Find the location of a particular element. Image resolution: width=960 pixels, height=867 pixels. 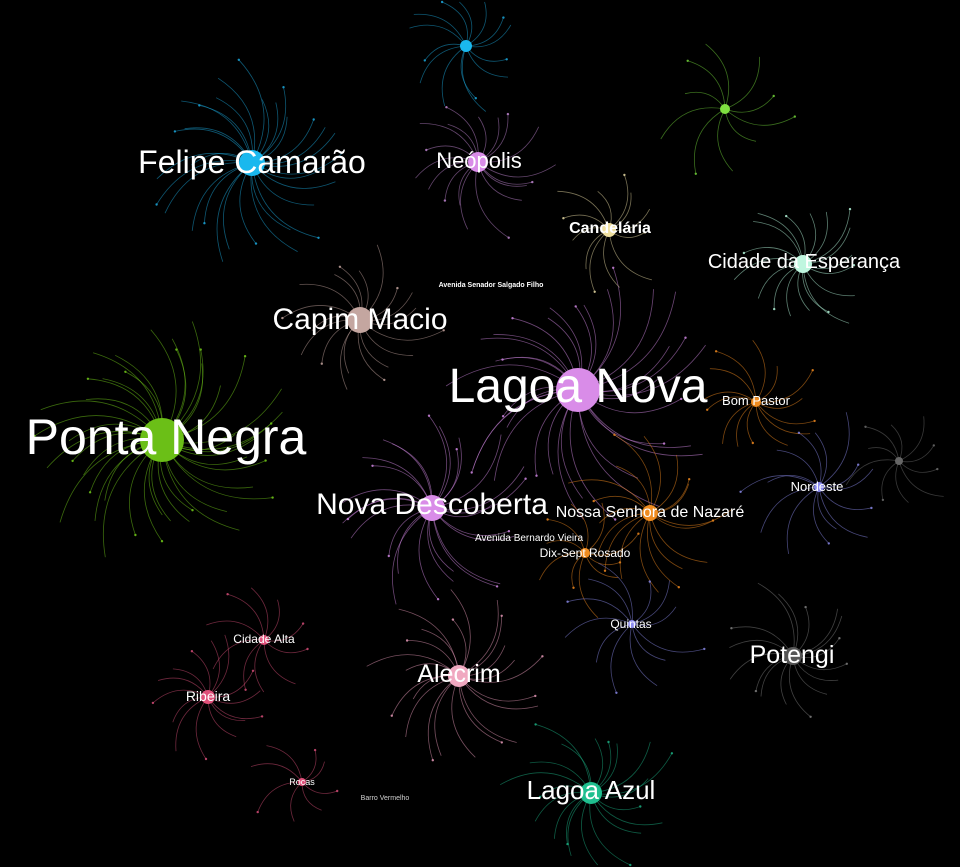

hub-node-felipe-camarao is located at coordinates (252, 163).